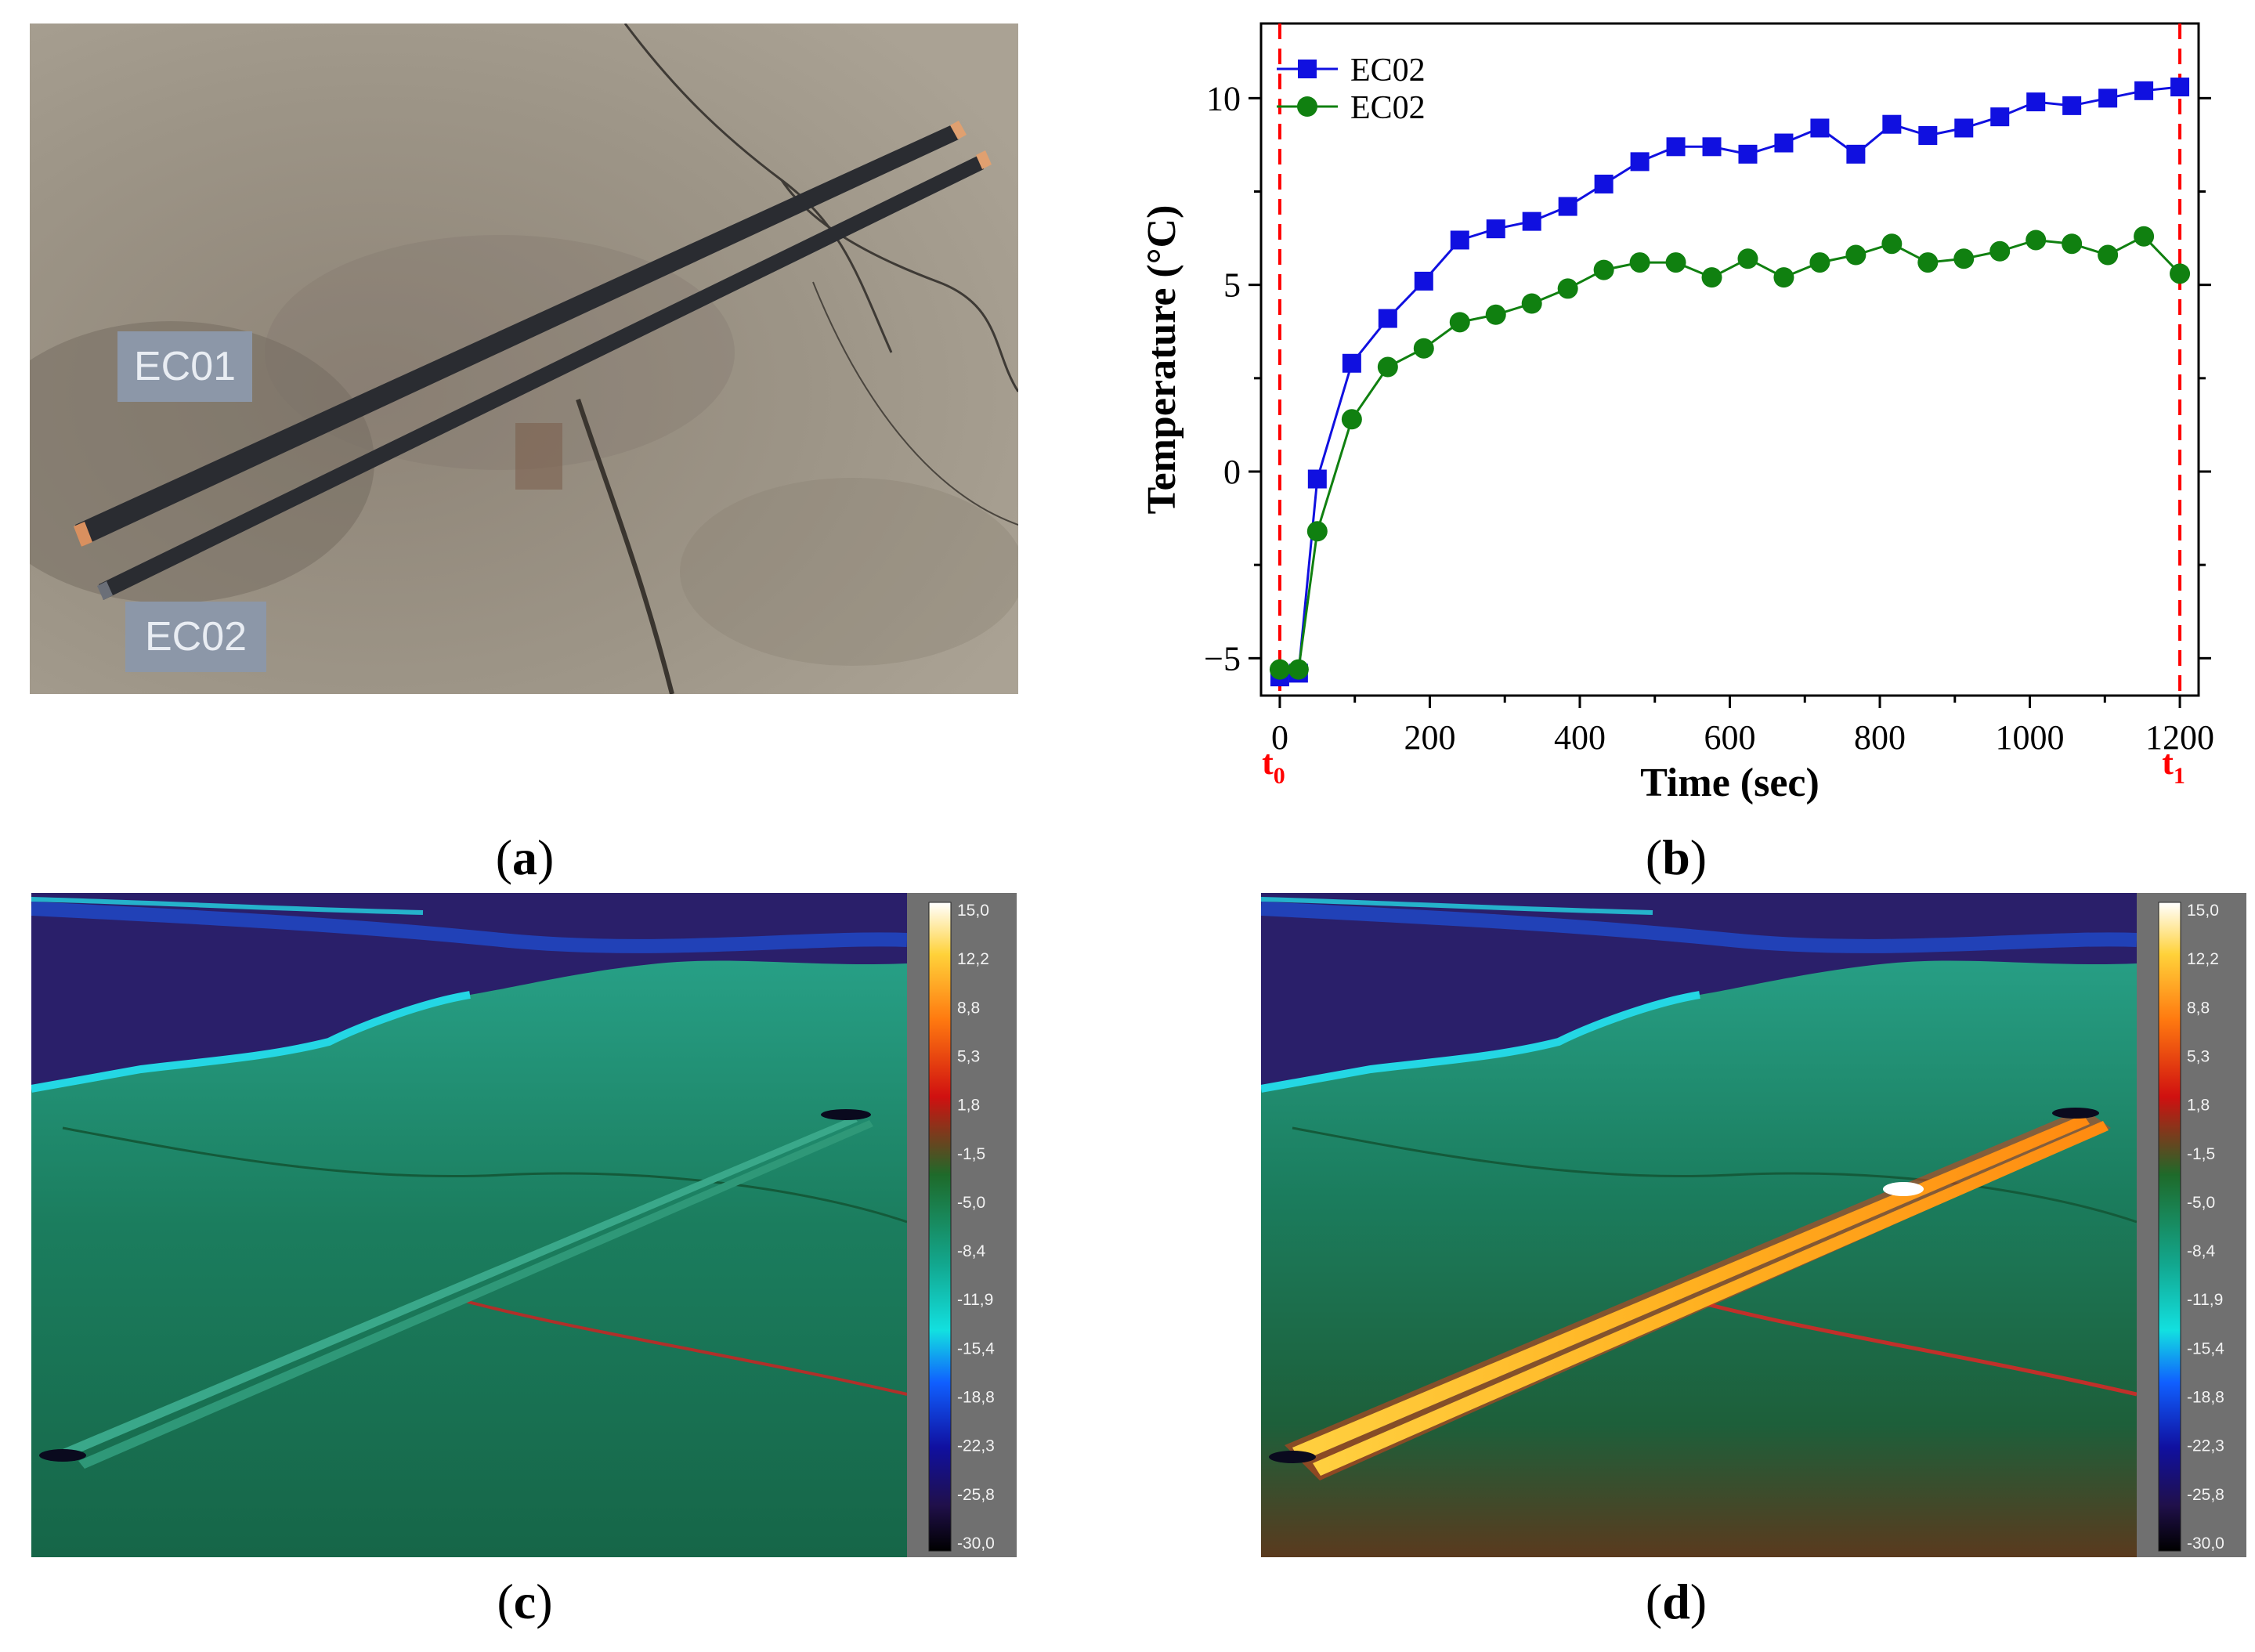 This screenshot has height=1652, width=2255. Describe the element at coordinates (1730, 783) in the screenshot. I see `x-axis-label: Time (sec)` at that location.